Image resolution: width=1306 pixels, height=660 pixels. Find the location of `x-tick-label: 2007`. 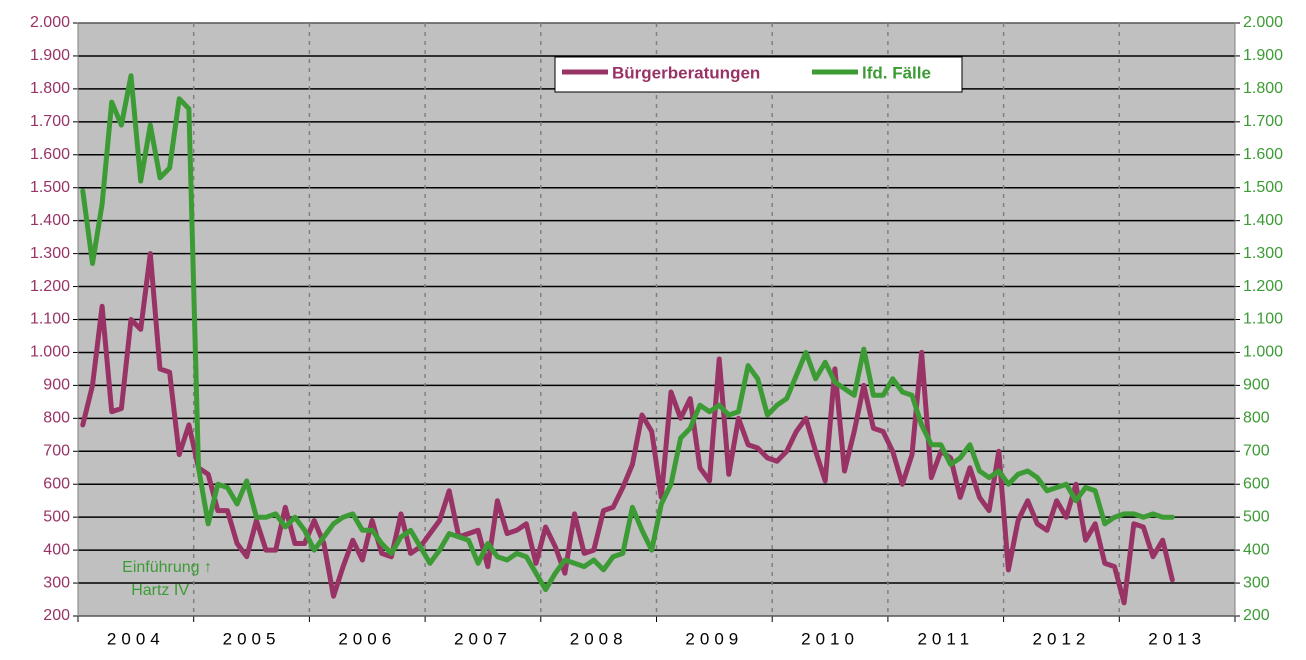

x-tick-label: 2007 is located at coordinates (483, 638).